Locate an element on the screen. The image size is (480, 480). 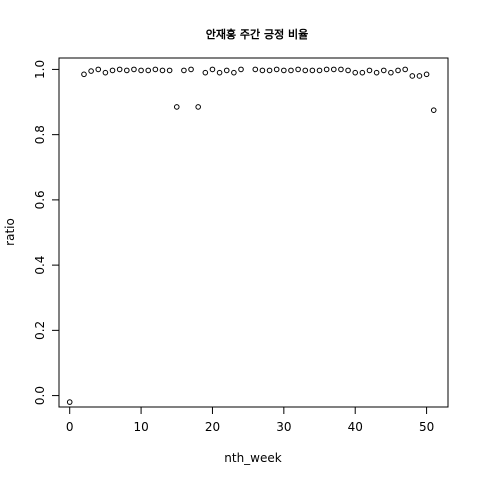
y-tick-label: 0.6 is located at coordinates (40, 199).